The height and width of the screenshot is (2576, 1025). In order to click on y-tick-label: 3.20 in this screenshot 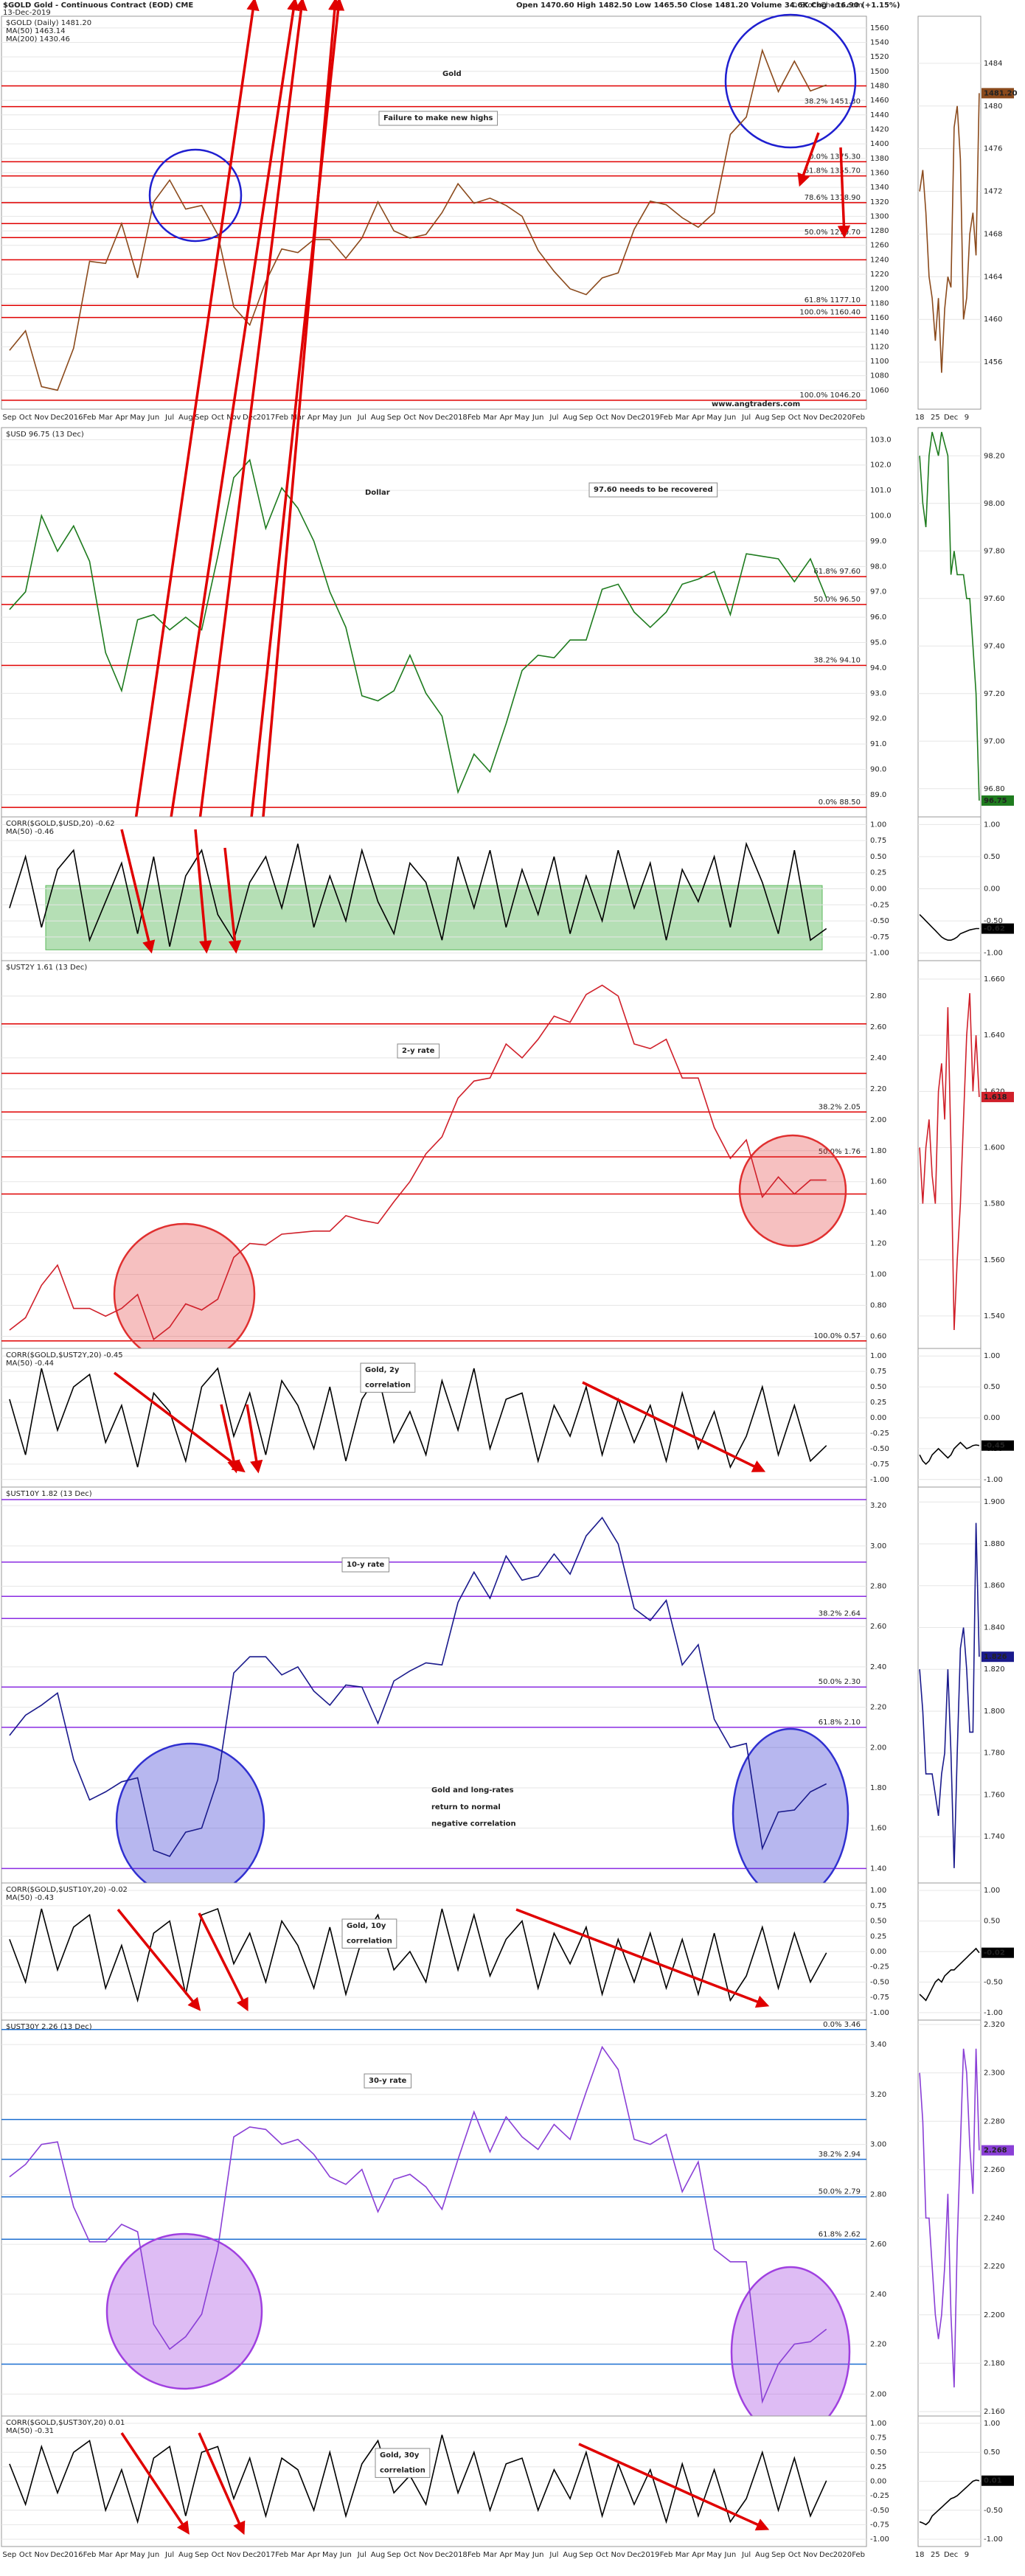, I will do `click(878, 1506)`.